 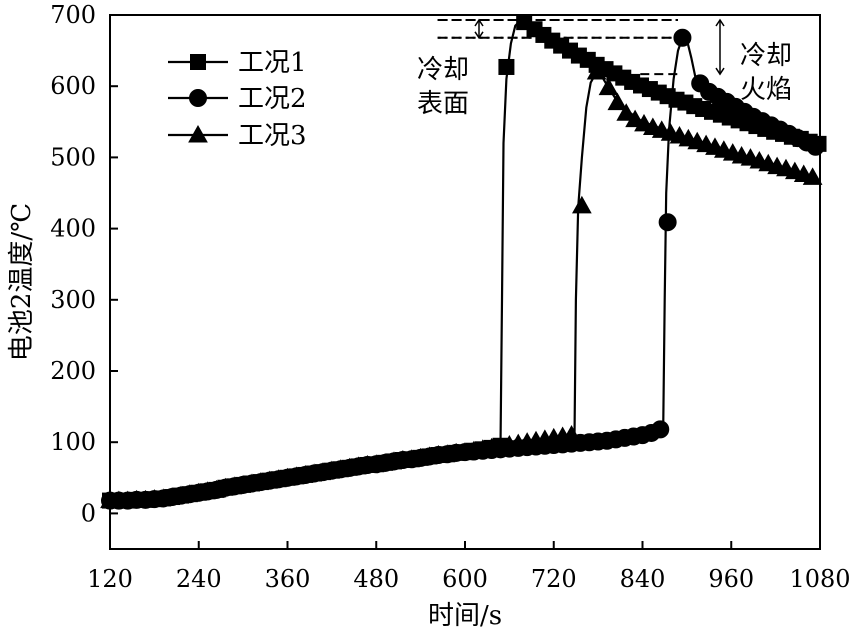 I want to click on y-axis-label: 电池2温度/℃, so click(x=22, y=282).